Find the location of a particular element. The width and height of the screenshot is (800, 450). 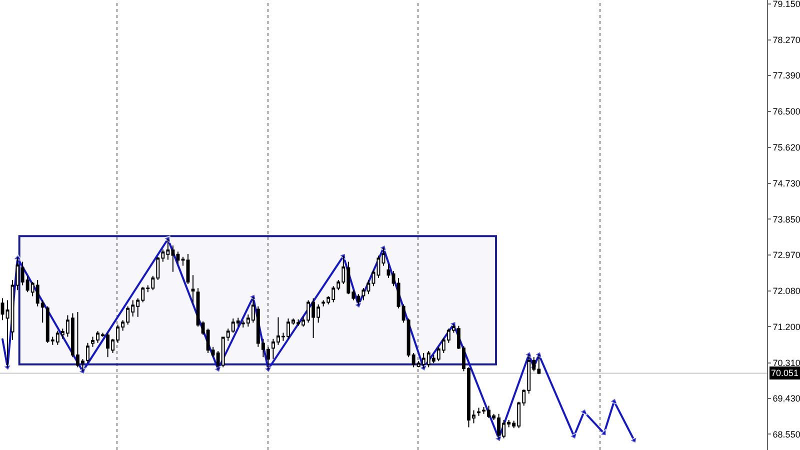

y-tick-label: 79.150 is located at coordinates (786, 5).